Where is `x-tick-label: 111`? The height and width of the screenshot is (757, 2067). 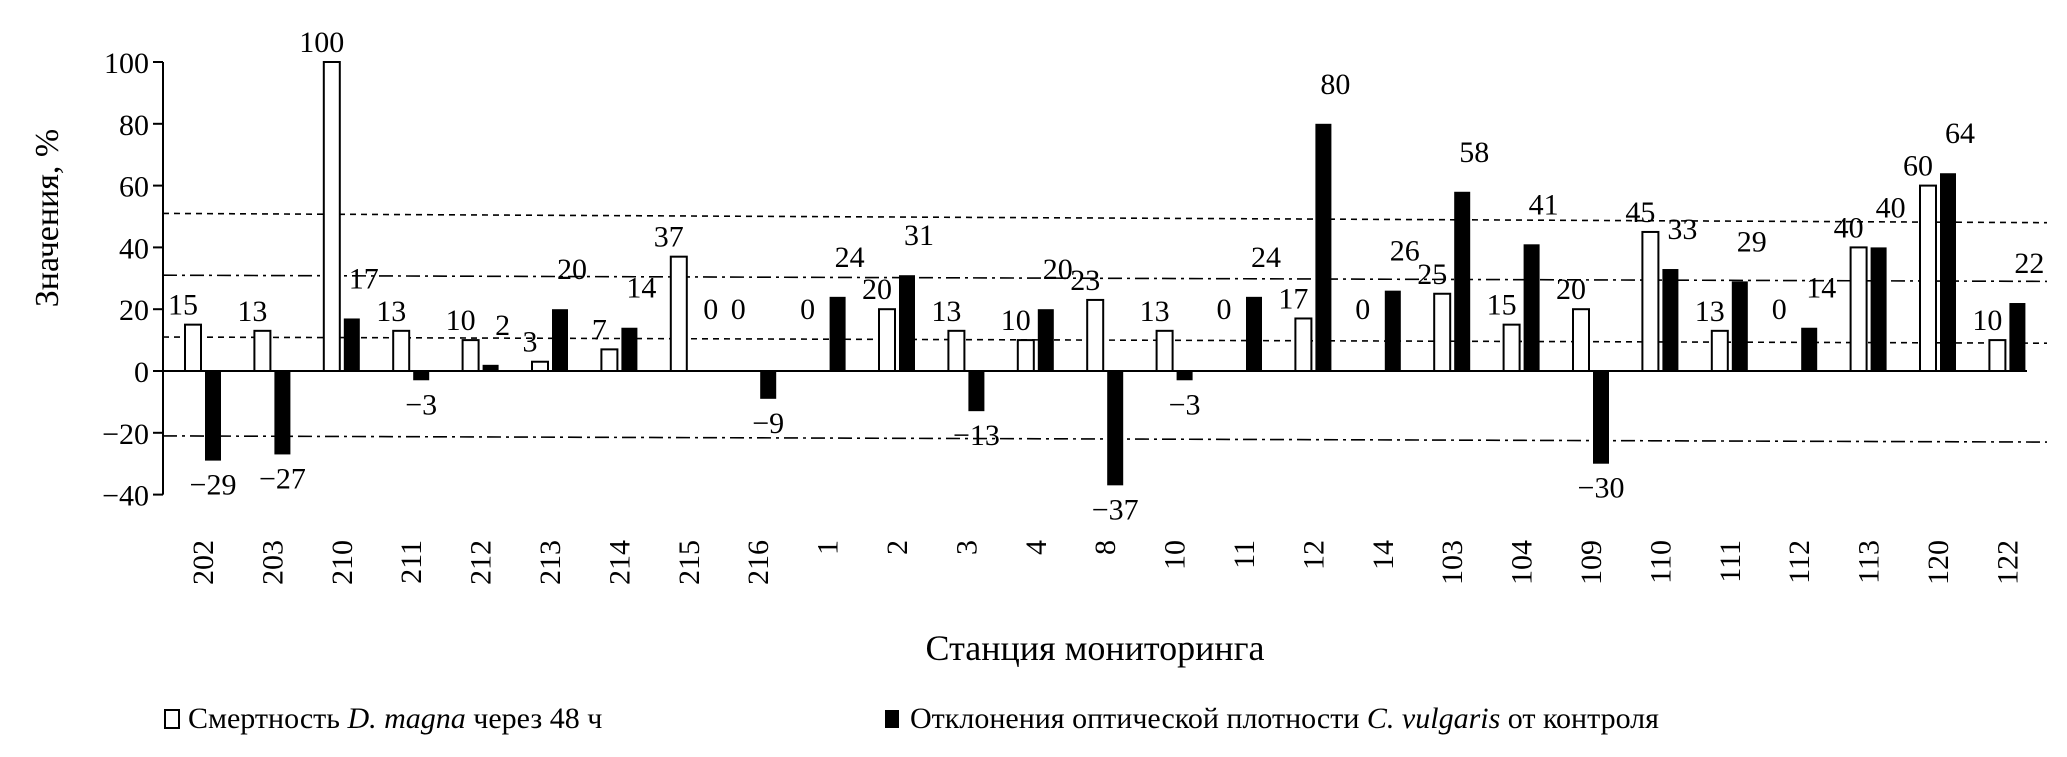 x-tick-label: 111 is located at coordinates (1730, 561).